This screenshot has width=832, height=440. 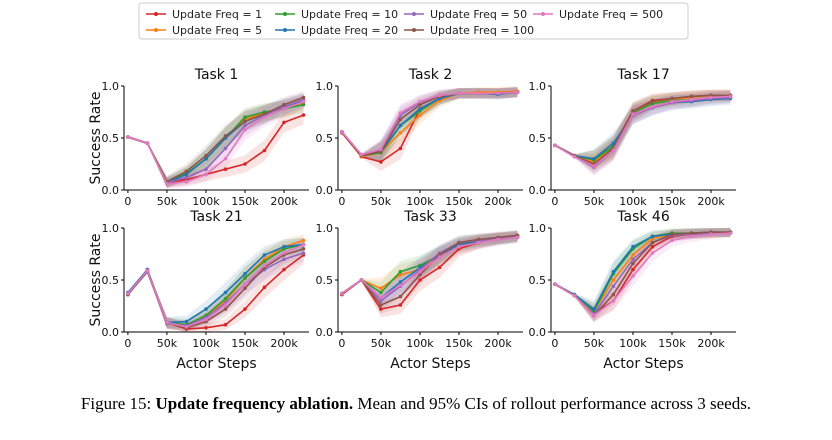 What do you see at coordinates (325, 228) in the screenshot?
I see `y-tick-label-task-33-2: 1.0` at bounding box center [325, 228].